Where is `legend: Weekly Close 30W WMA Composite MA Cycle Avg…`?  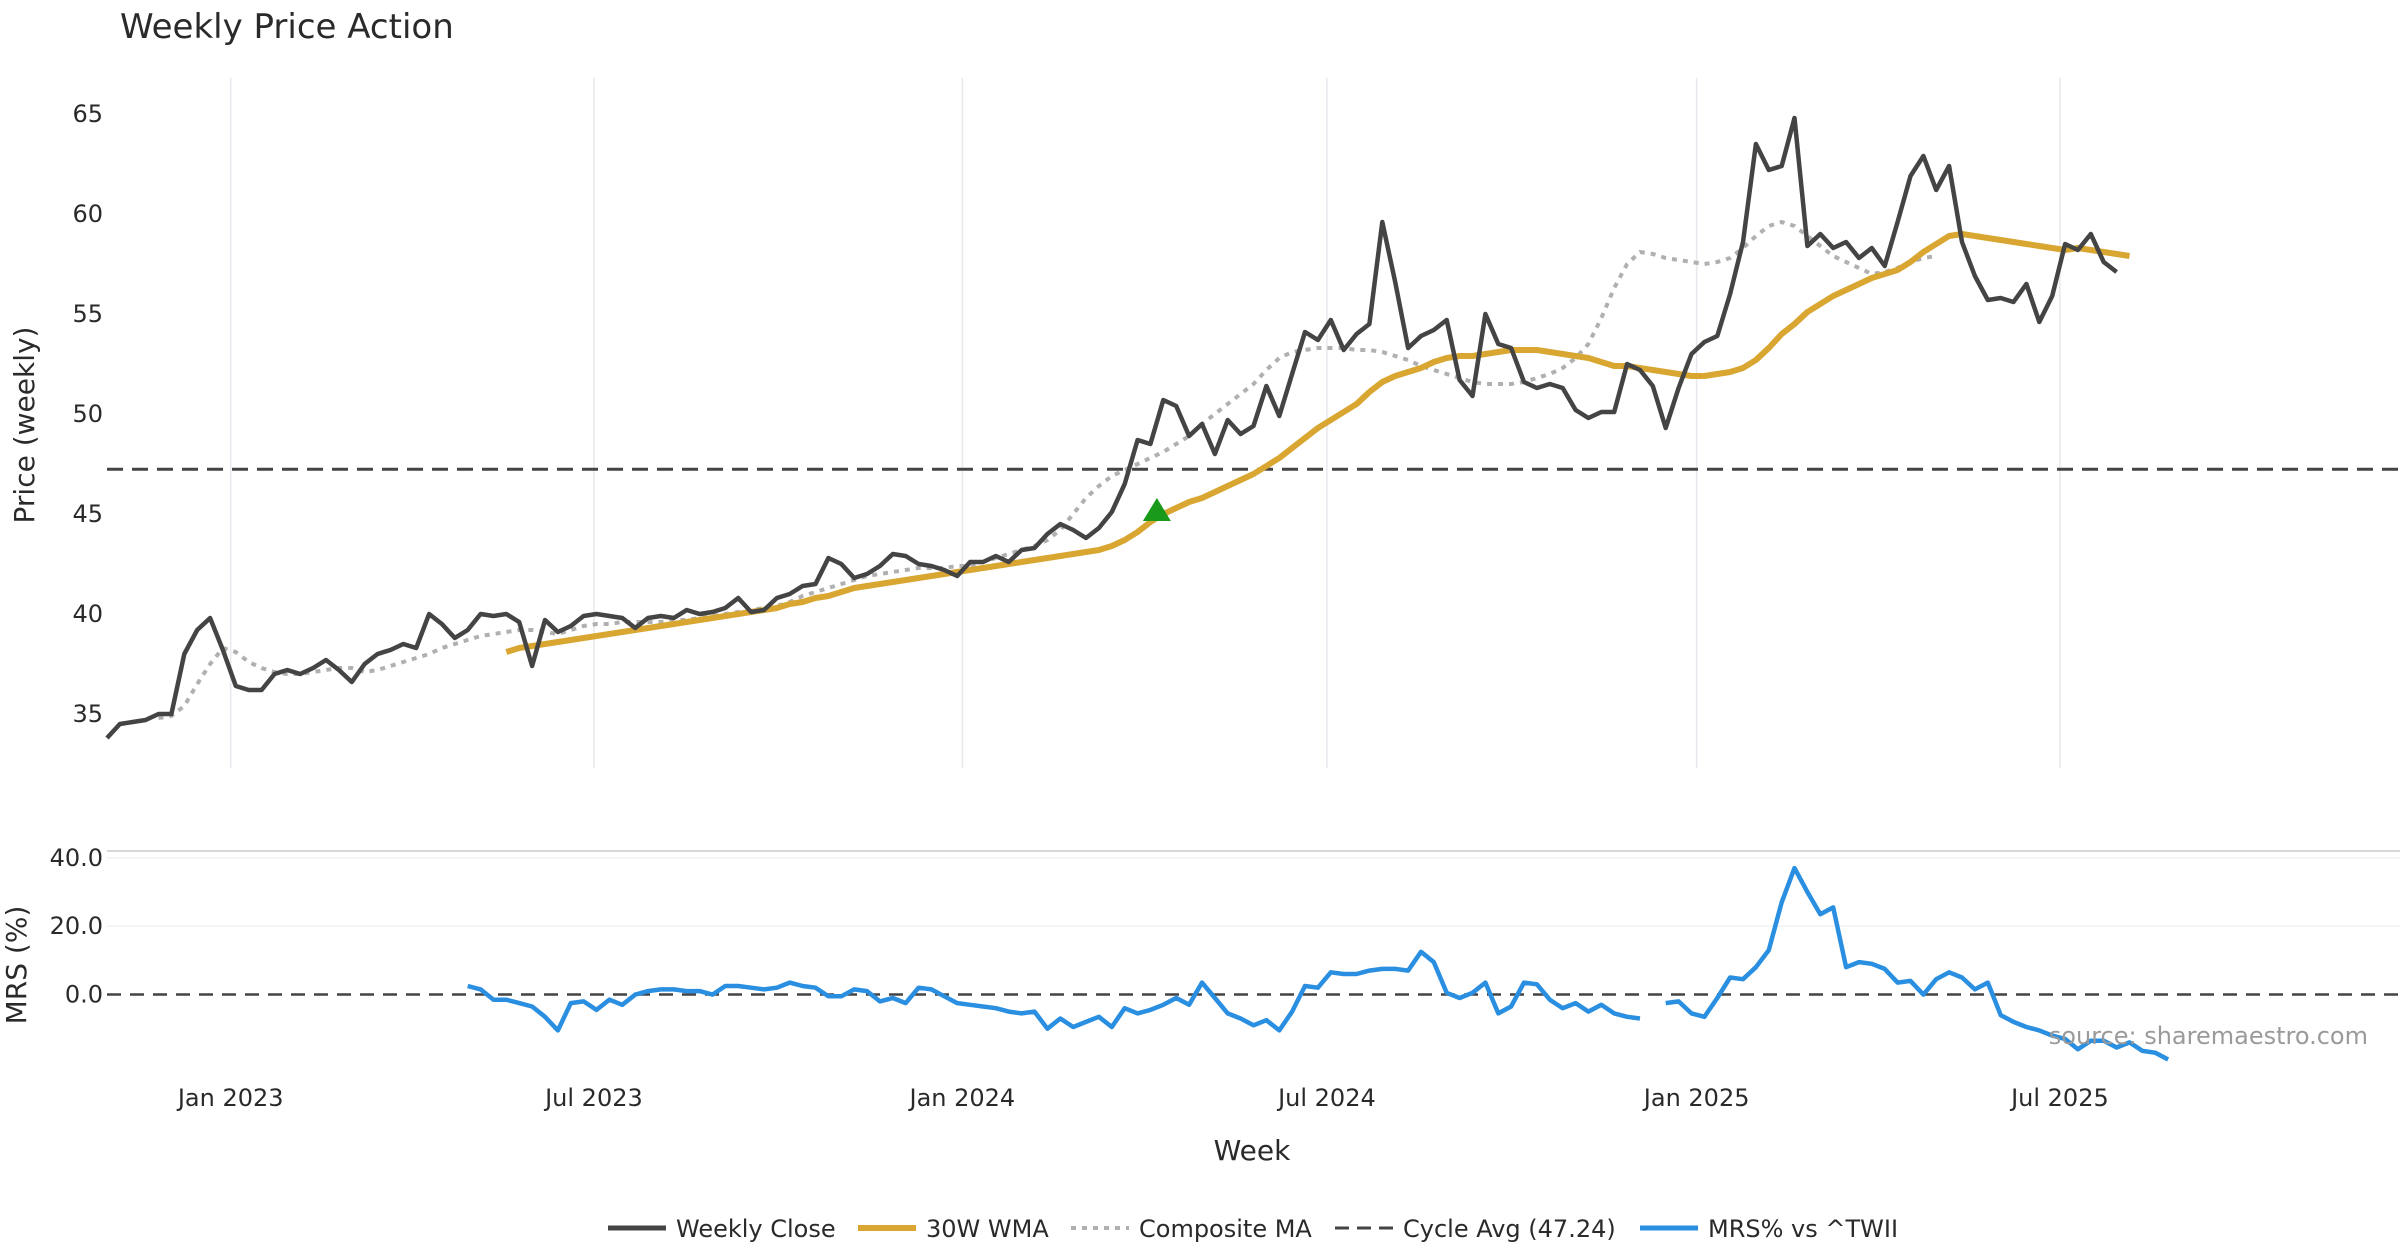 legend: Weekly Close 30W WMA Composite MA Cycle Avg… is located at coordinates (1253, 1229).